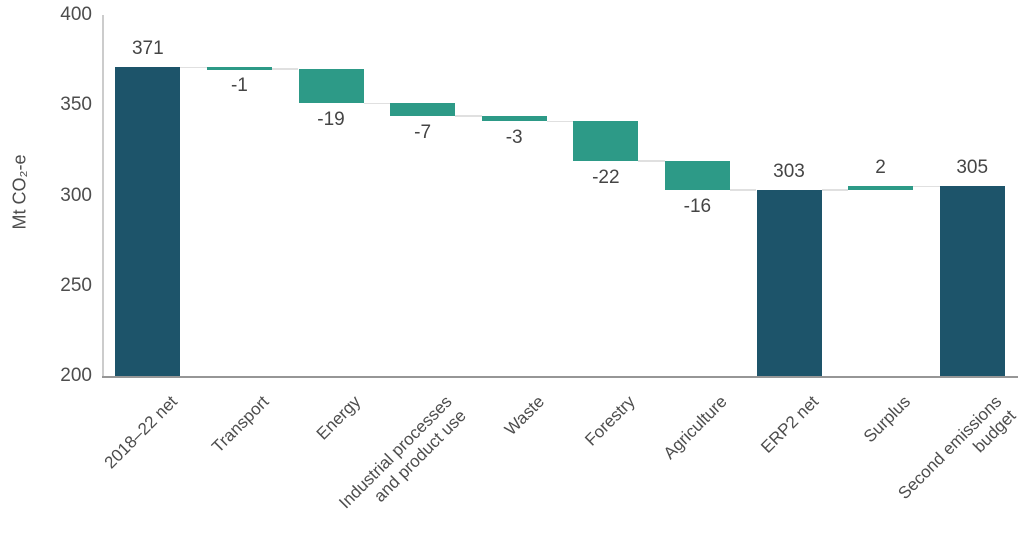 The image size is (1024, 537). Describe the element at coordinates (880, 168) in the screenshot. I see `bar-value-label: 2` at that location.